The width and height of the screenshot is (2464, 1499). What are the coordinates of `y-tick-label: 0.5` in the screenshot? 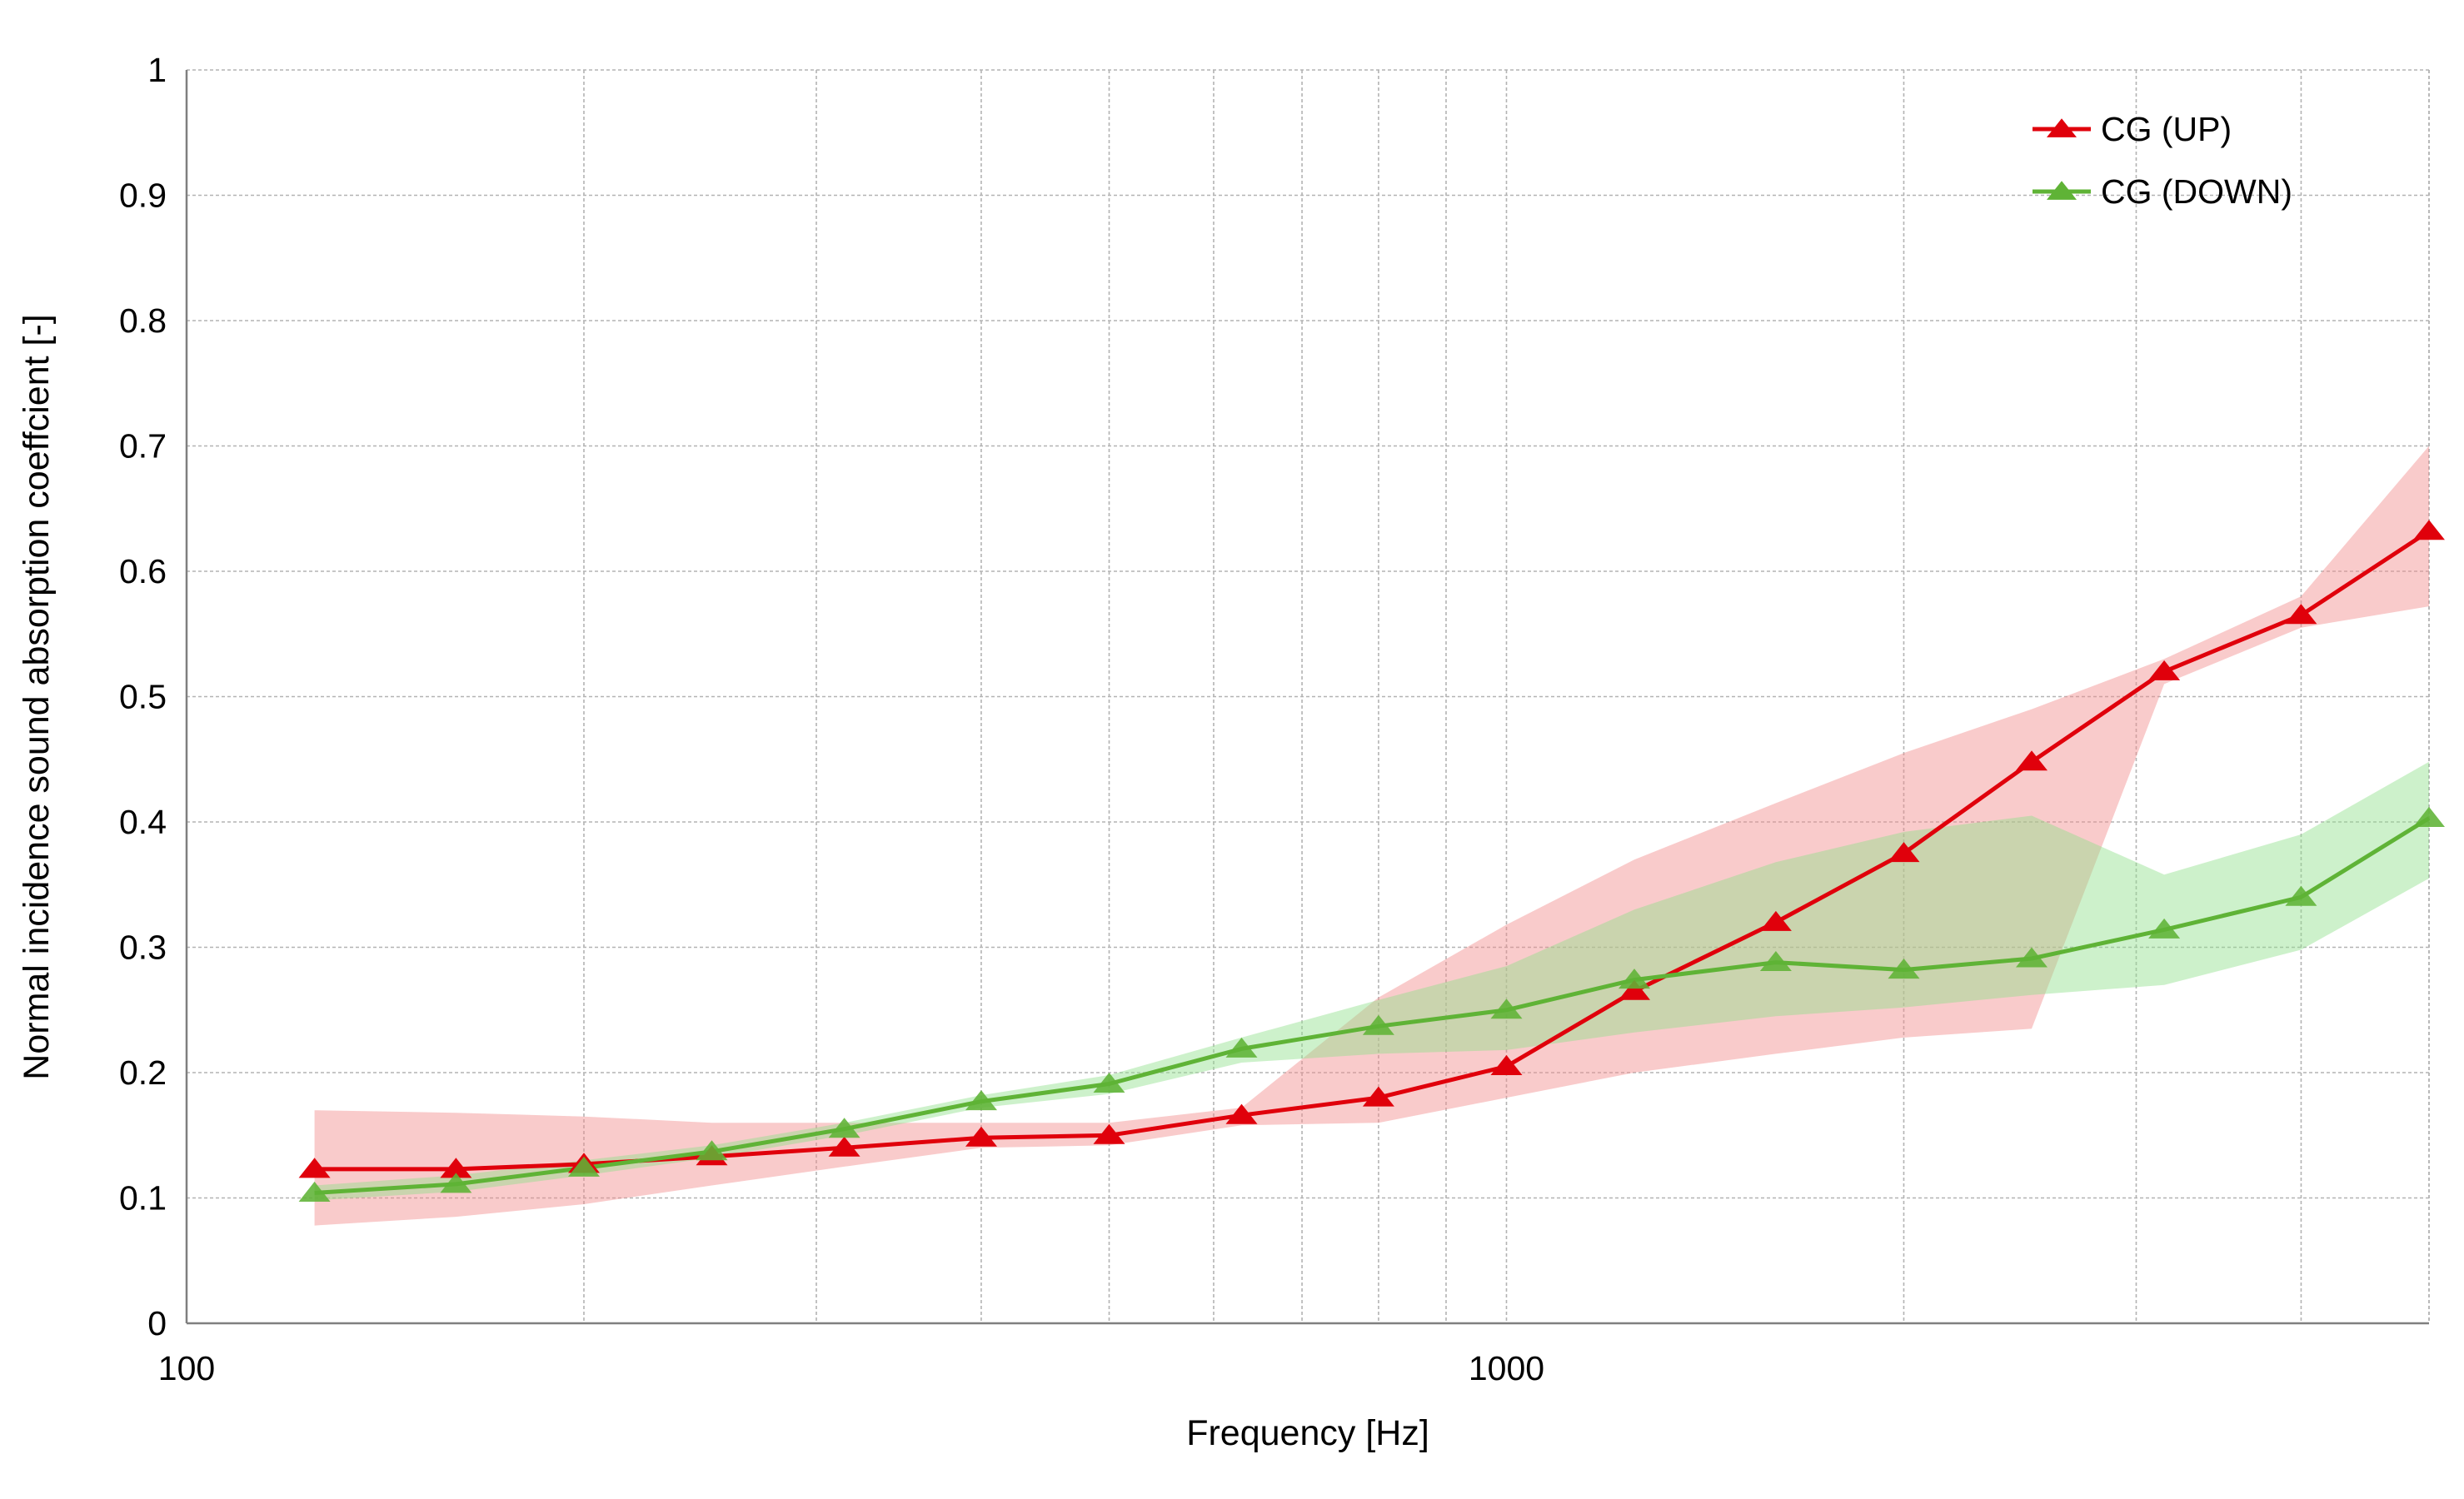 It's located at (143, 697).